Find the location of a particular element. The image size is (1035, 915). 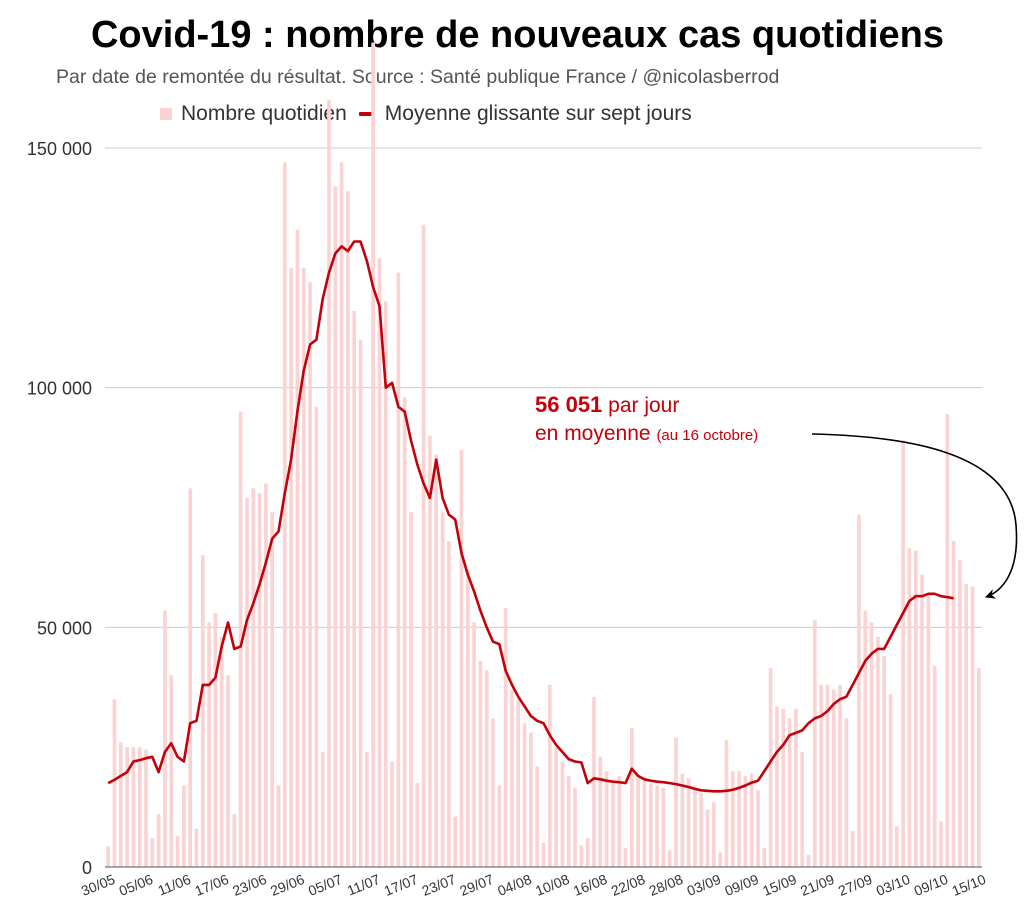

legend-swatch-line is located at coordinates (365, 114).